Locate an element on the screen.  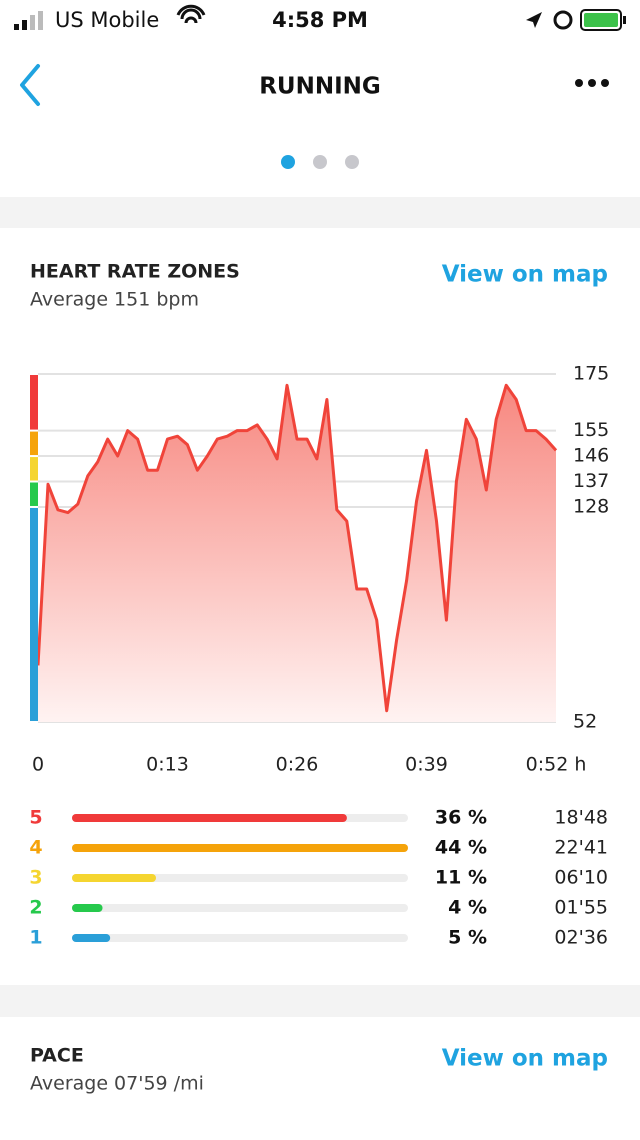
zone-number: 5 is located at coordinates (35, 818).